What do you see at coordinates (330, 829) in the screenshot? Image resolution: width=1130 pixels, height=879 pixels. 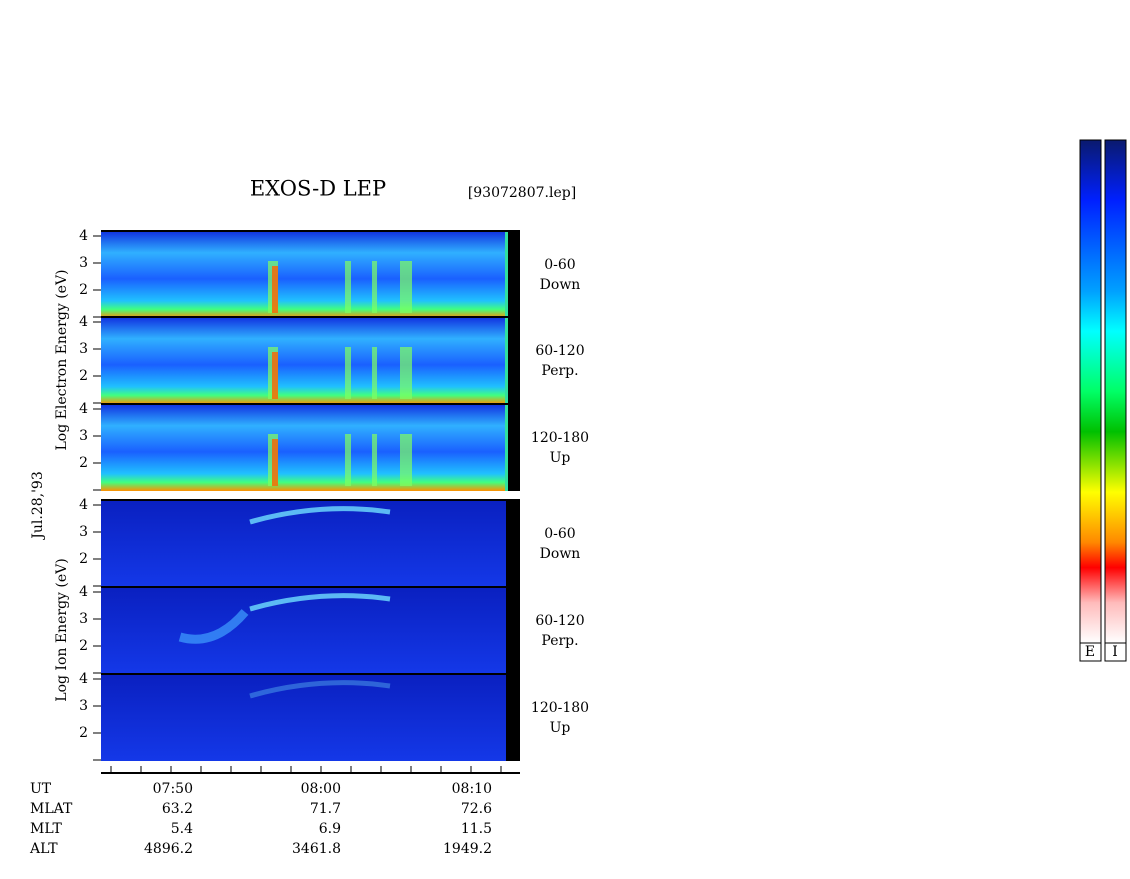 I see `row-value: 6.9` at bounding box center [330, 829].